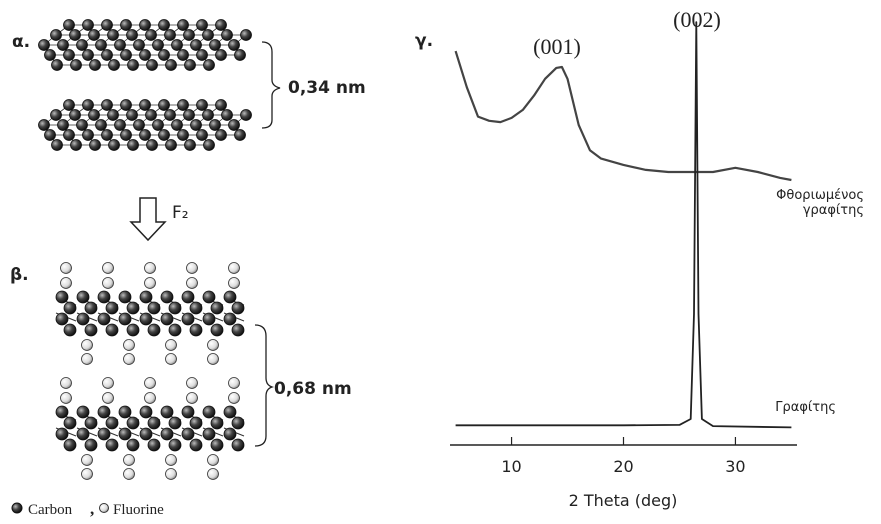  I want to click on x-tick-label: 10, so click(511, 466).